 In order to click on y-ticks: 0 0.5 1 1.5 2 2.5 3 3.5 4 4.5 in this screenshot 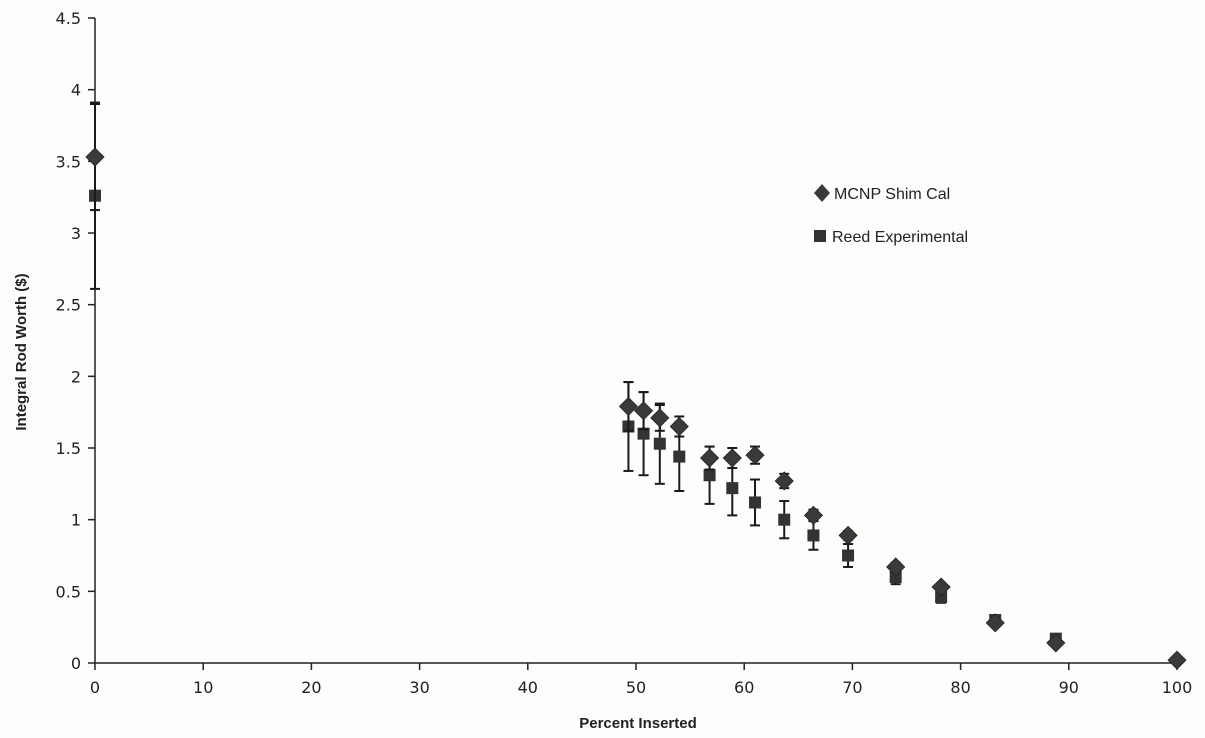, I will do `click(75, 341)`.